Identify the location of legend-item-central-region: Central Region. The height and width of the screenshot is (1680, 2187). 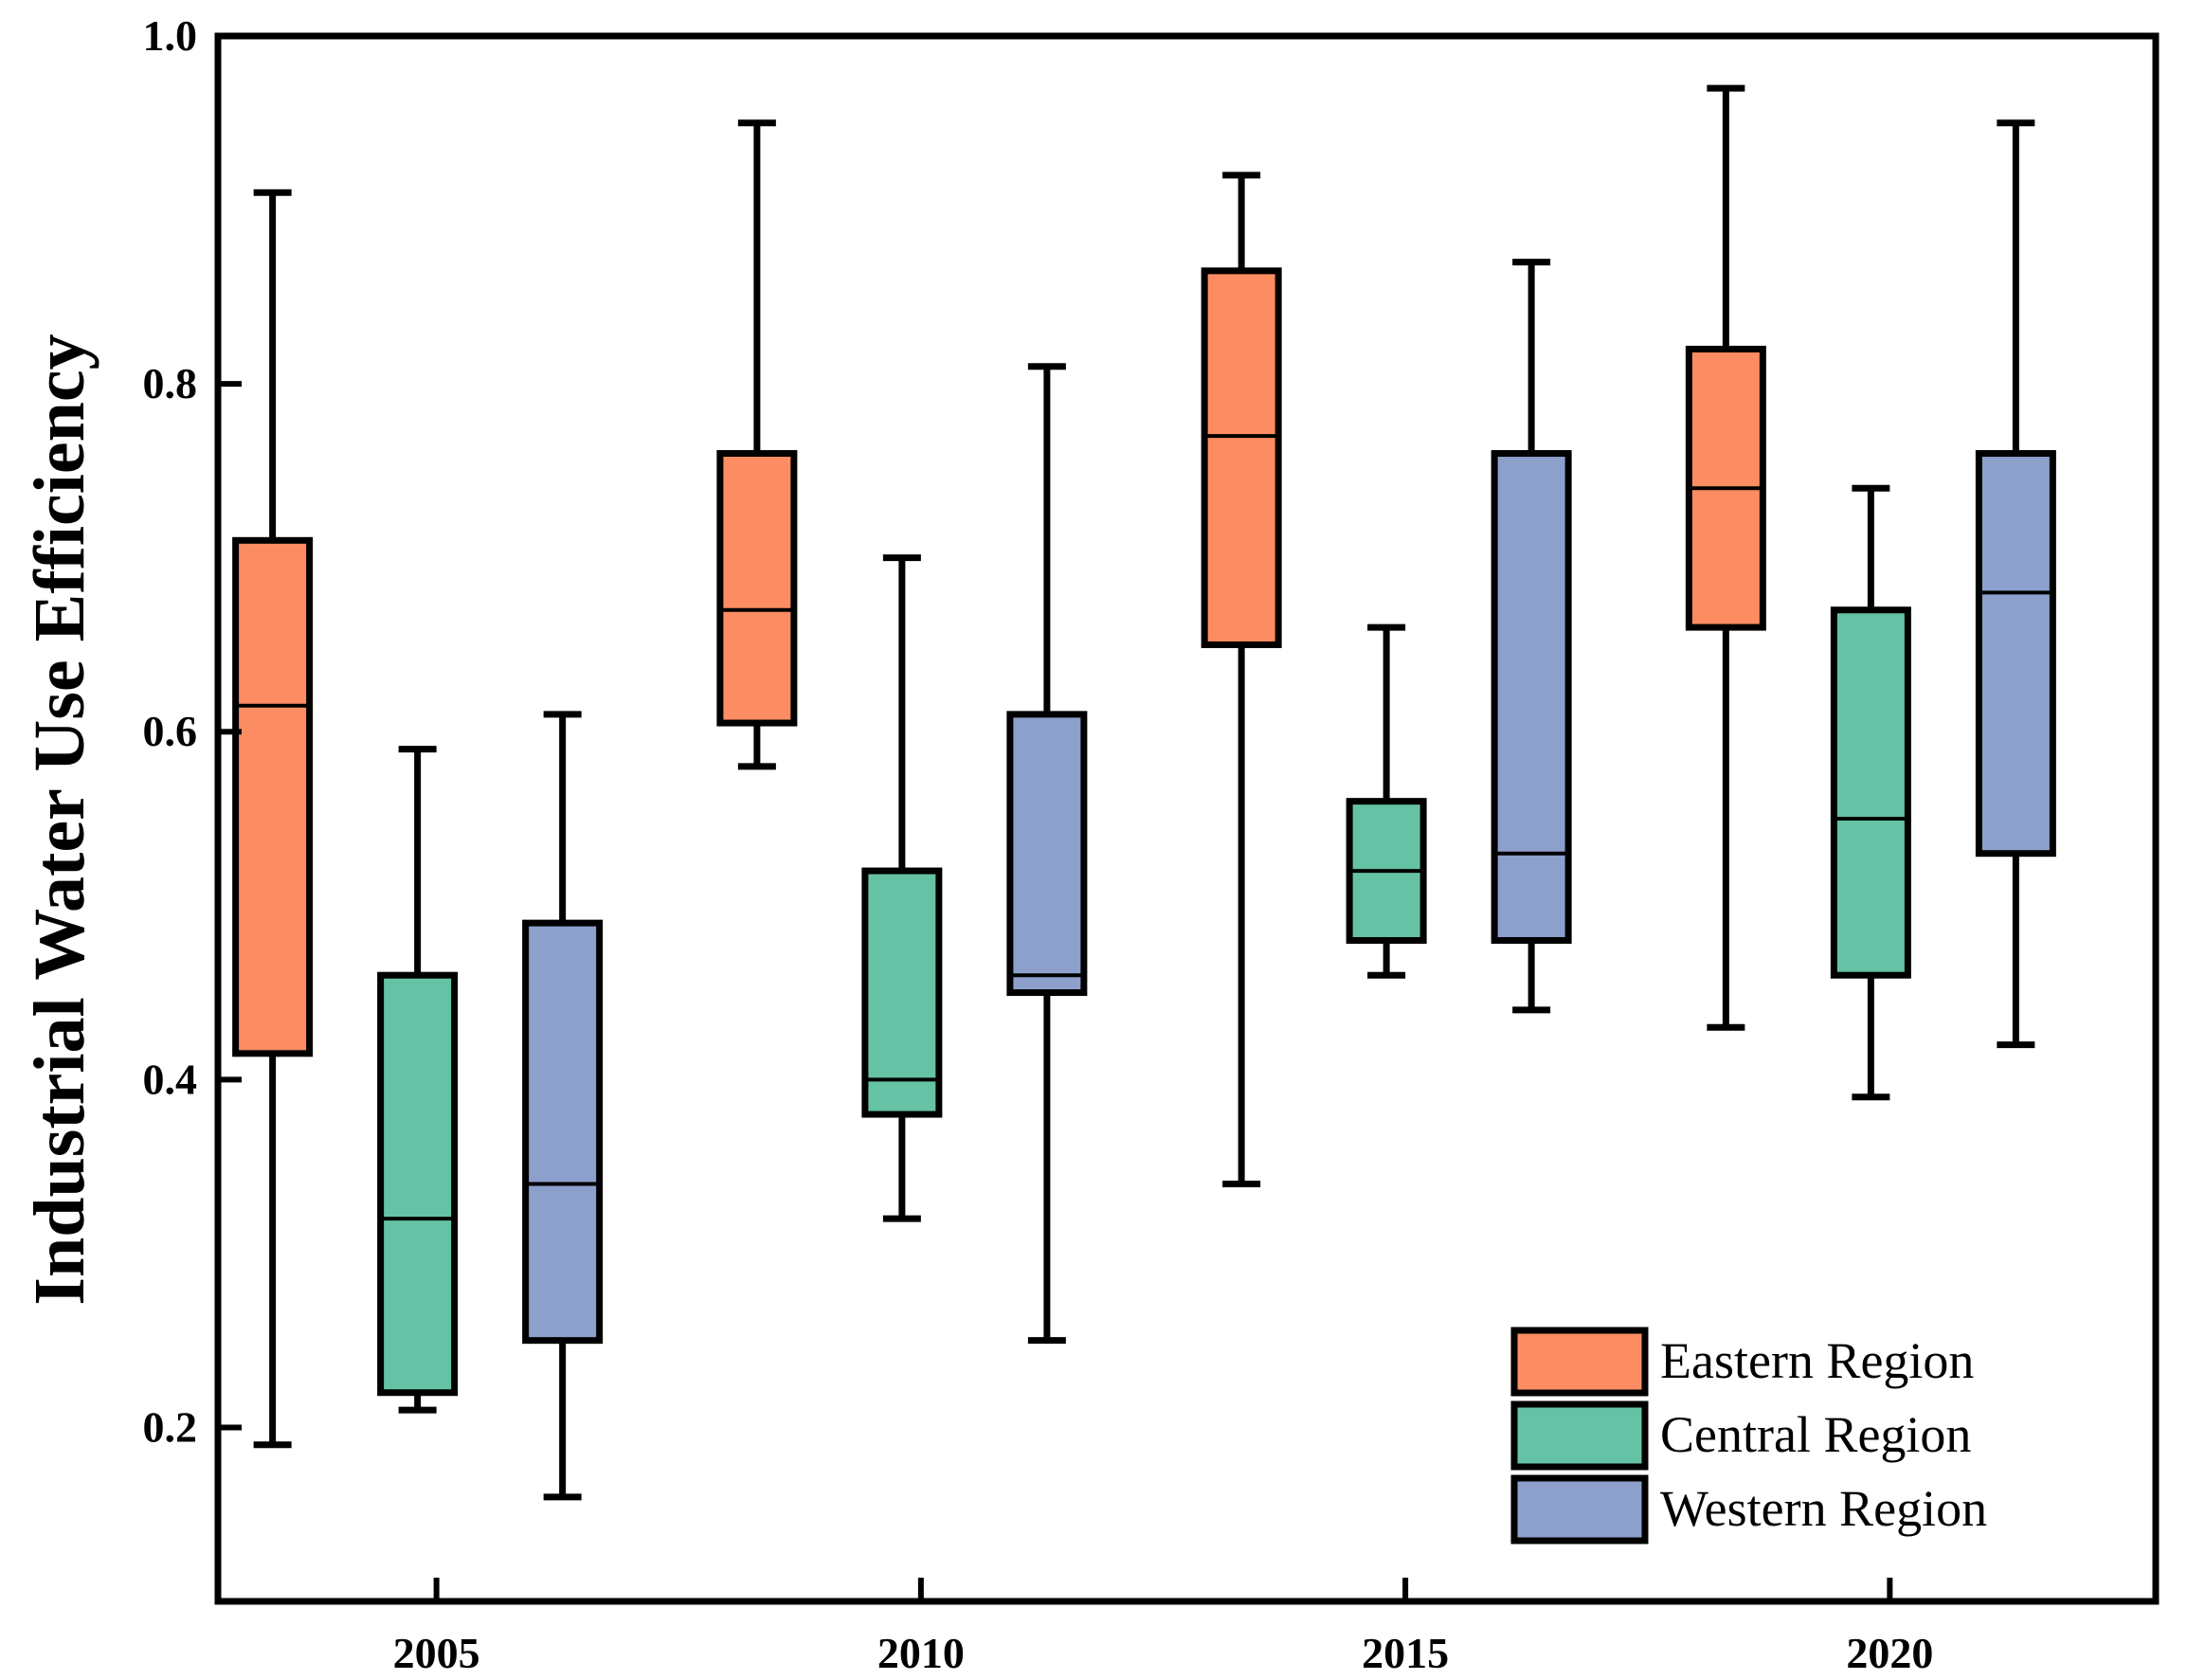
(1740, 1435).